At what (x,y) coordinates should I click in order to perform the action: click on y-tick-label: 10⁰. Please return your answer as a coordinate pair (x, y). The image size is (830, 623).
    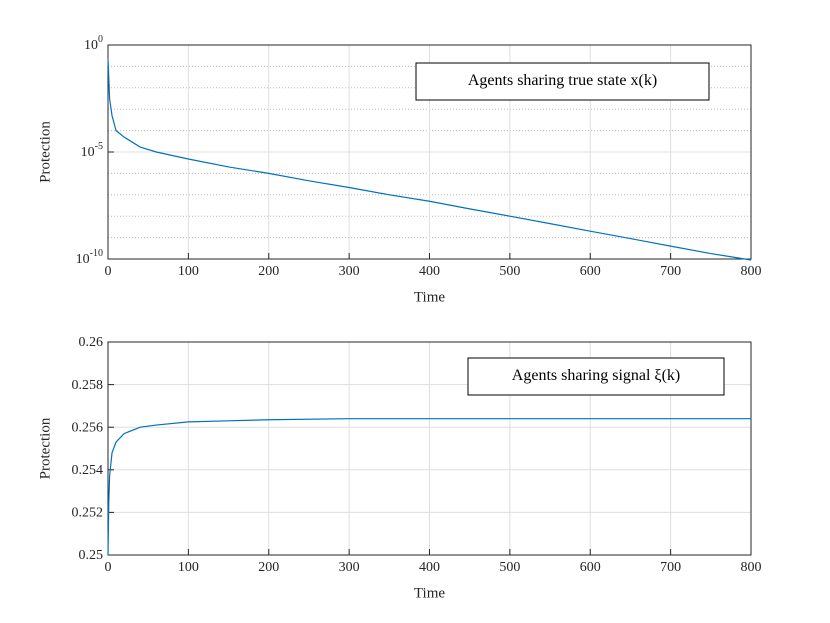
    Looking at the image, I should click on (93, 43).